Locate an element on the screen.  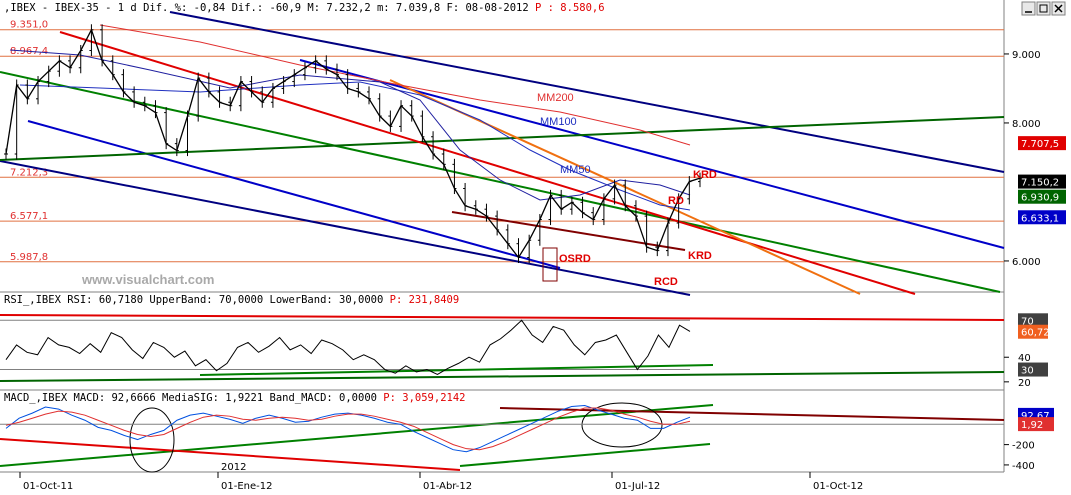
value-badge-label: 60,72 is located at coordinates (1035, 333).